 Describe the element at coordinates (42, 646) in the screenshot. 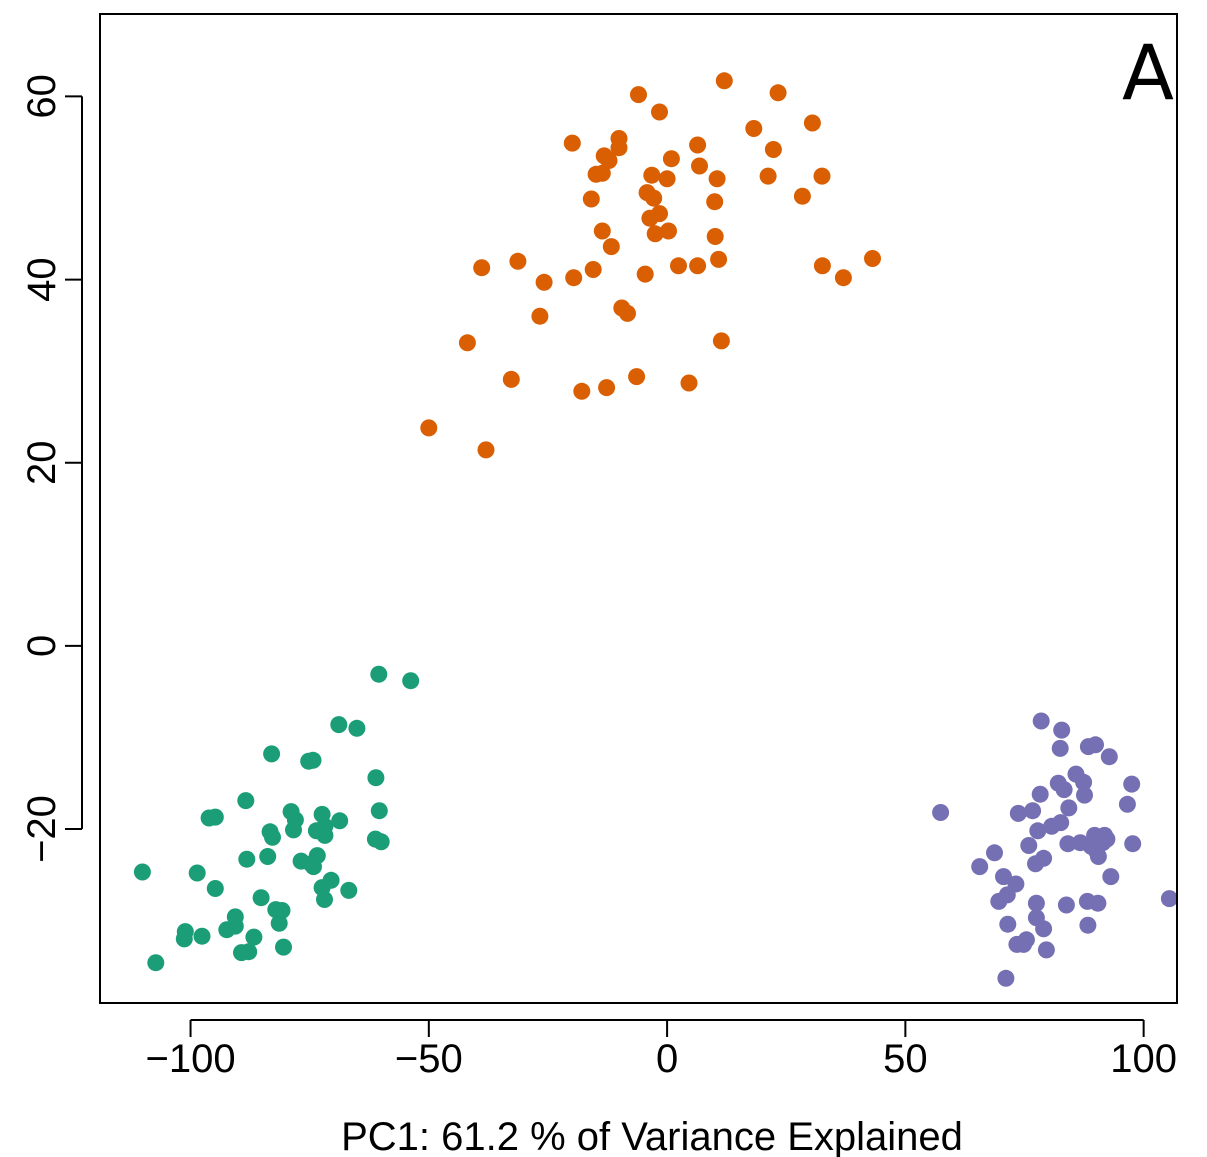

I see `y-tick-label: 0` at that location.